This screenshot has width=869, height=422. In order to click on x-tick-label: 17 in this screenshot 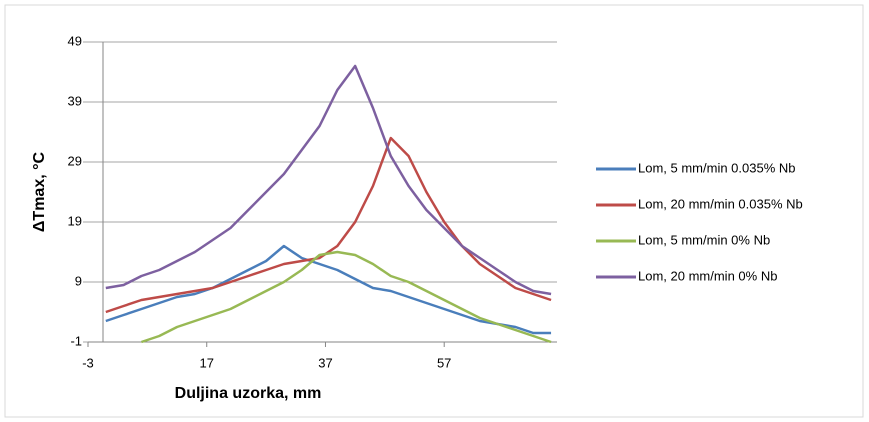, I will do `click(206, 362)`.